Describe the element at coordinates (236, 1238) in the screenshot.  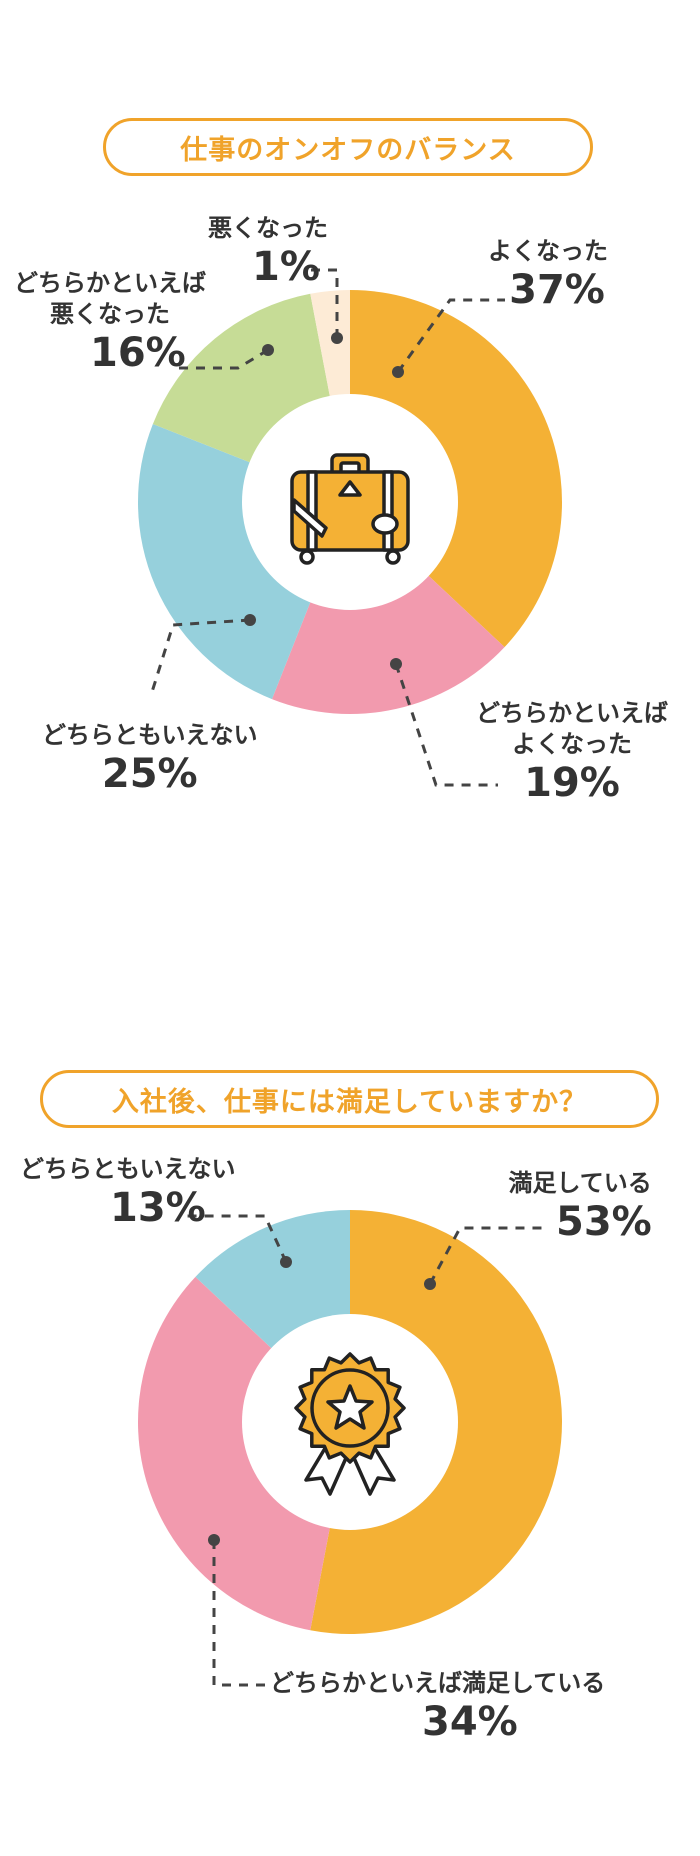
I see `leader-line-dochiramo2` at that location.